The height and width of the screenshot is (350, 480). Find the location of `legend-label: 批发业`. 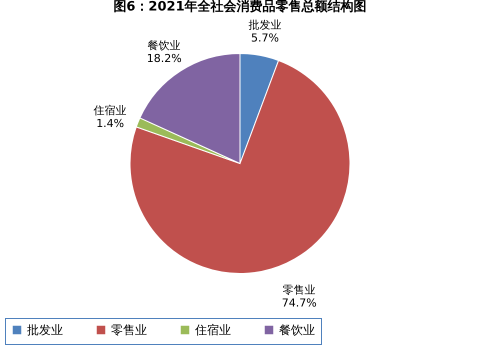

legend-label: 批发业 is located at coordinates (45, 330).